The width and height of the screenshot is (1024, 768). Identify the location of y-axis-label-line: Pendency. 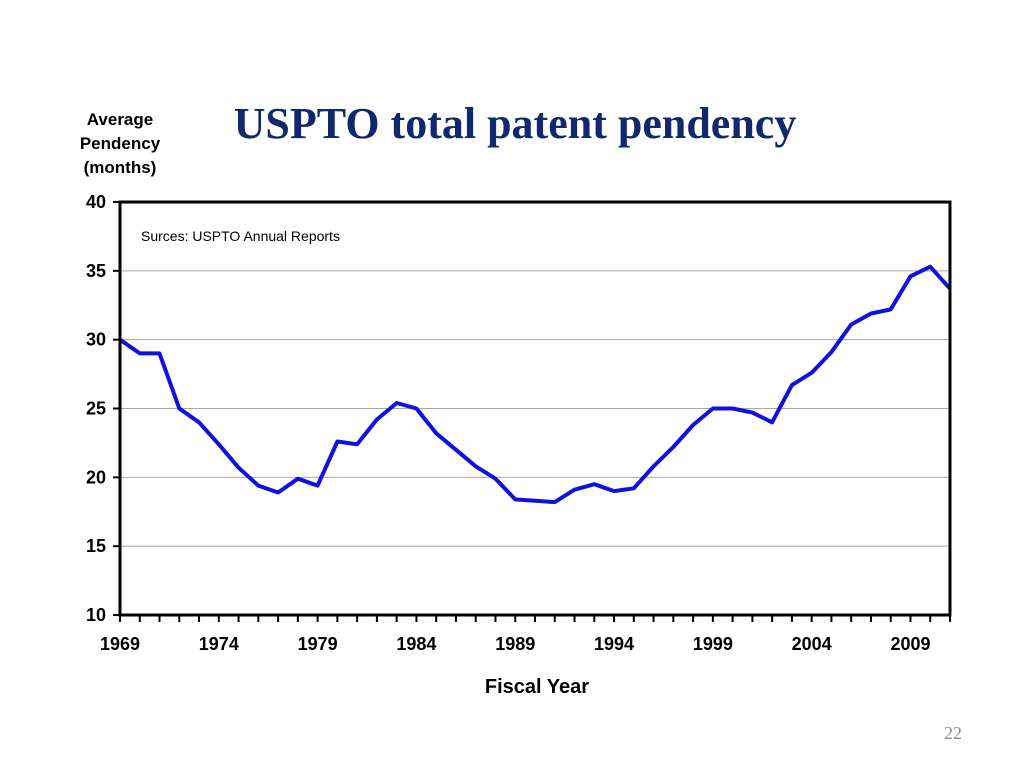
(120, 143).